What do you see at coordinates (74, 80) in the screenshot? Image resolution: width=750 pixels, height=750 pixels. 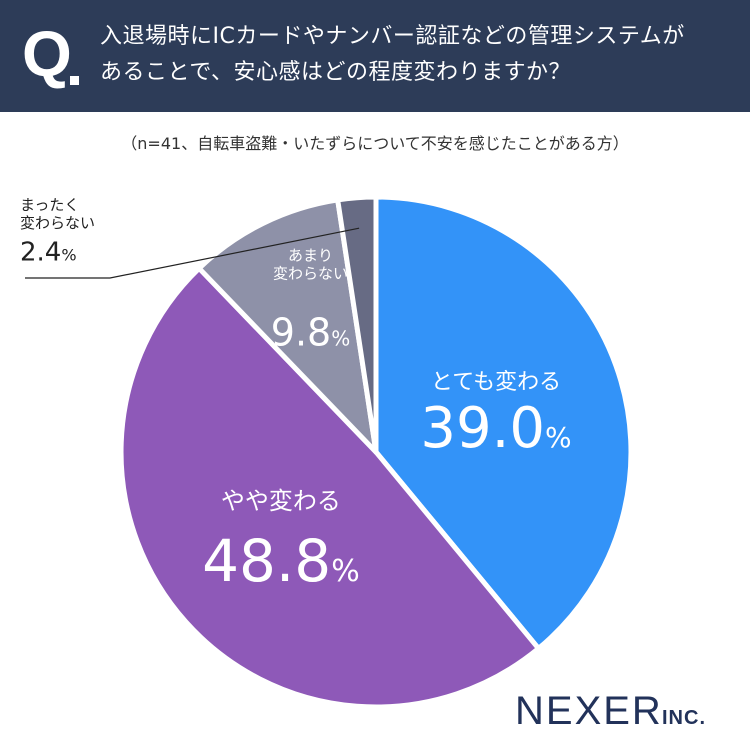 I see `q-mark-dot` at bounding box center [74, 80].